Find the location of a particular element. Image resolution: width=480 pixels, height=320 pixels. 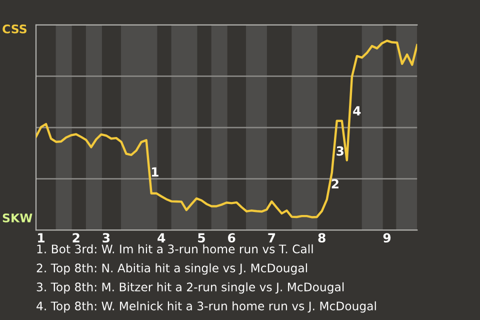

x-tick-label: 5 is located at coordinates (201, 238).